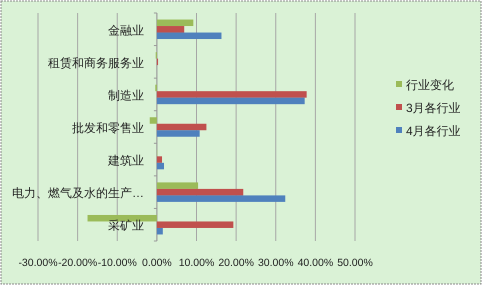  I want to click on xtick: 0.00%, so click(157, 263).